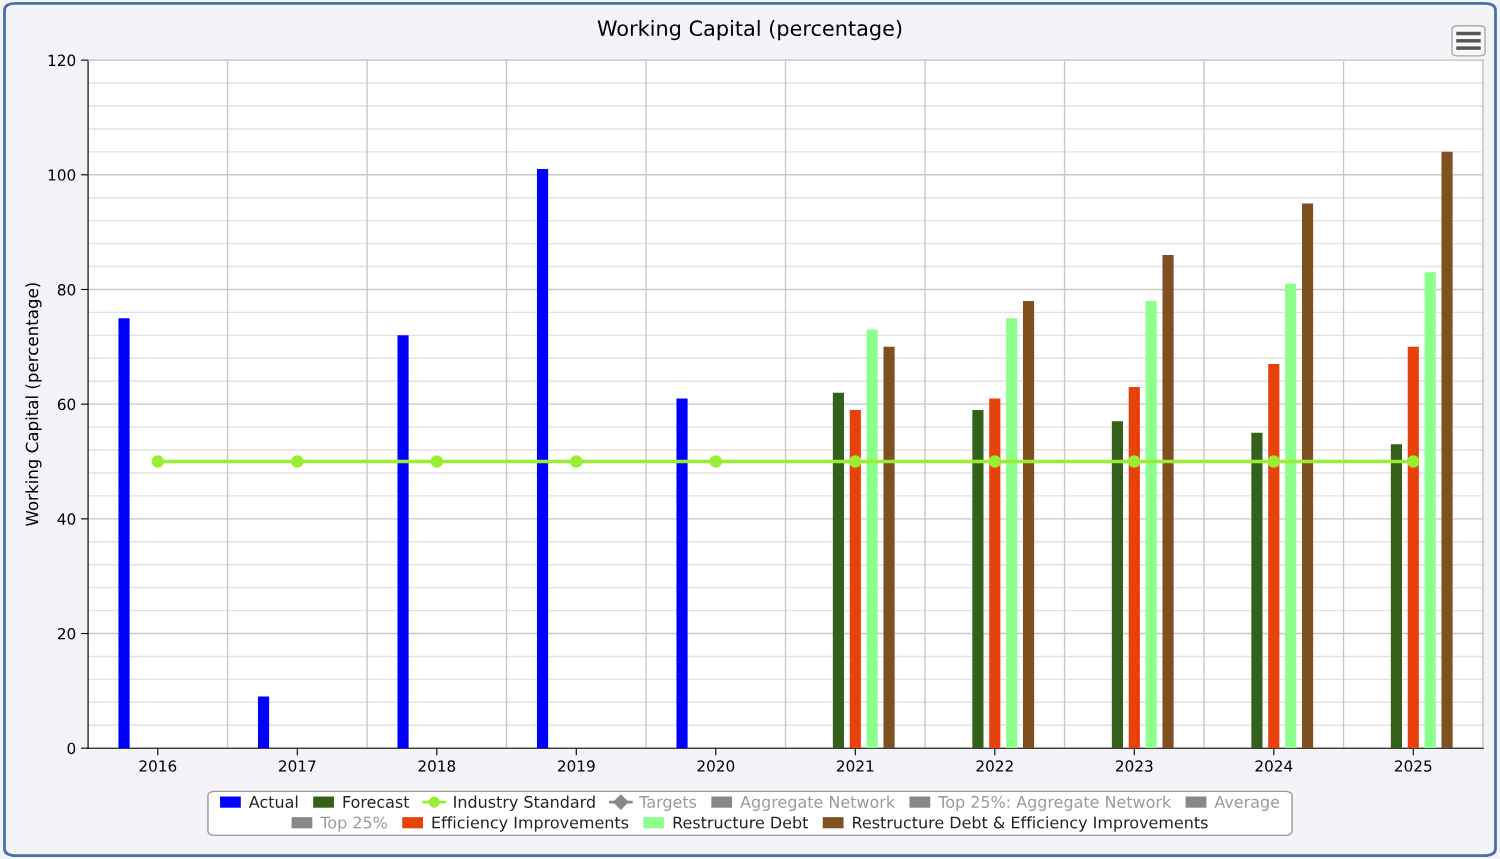 This screenshot has height=859, width=1500. I want to click on y-tick-label: 120, so click(62, 60).